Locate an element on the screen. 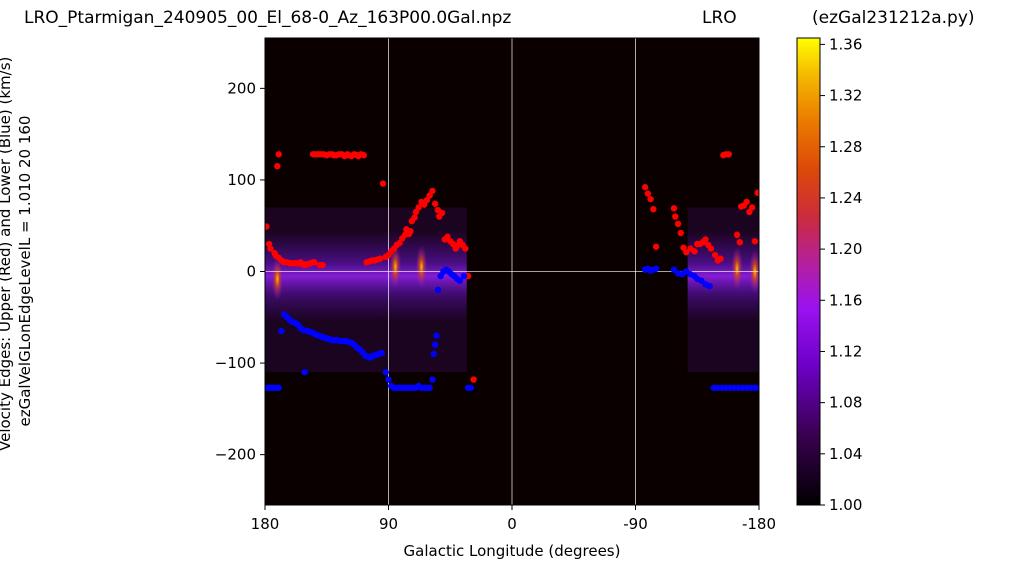 The height and width of the screenshot is (572, 1024). y-tick-label: −200 is located at coordinates (235, 455).